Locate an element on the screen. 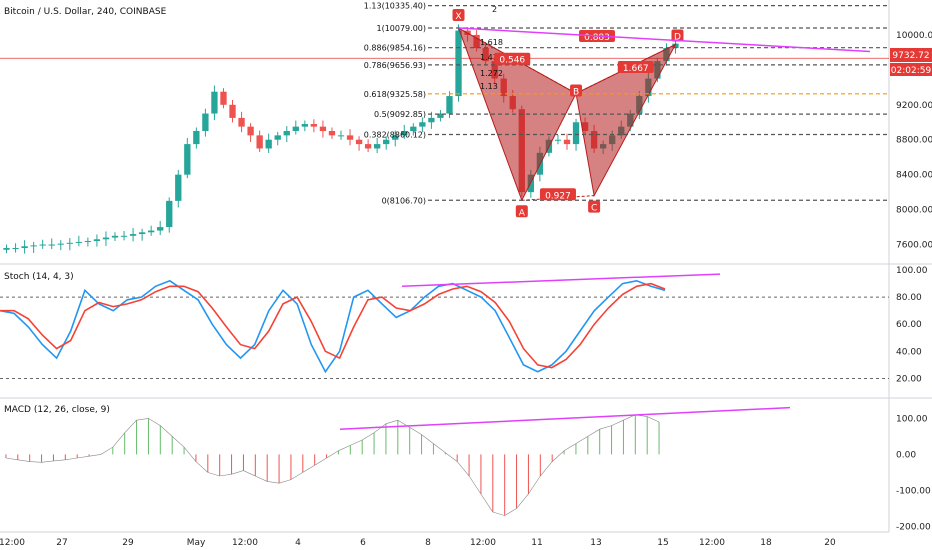 The image size is (932, 550). countdown-badge is located at coordinates (911, 69).